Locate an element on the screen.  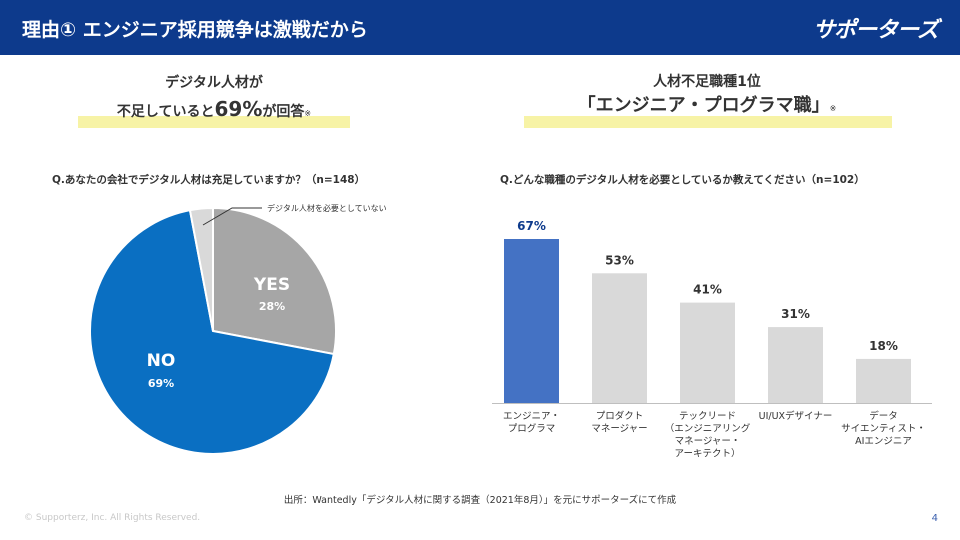
right-headline-note: ※ is located at coordinates (833, 108).